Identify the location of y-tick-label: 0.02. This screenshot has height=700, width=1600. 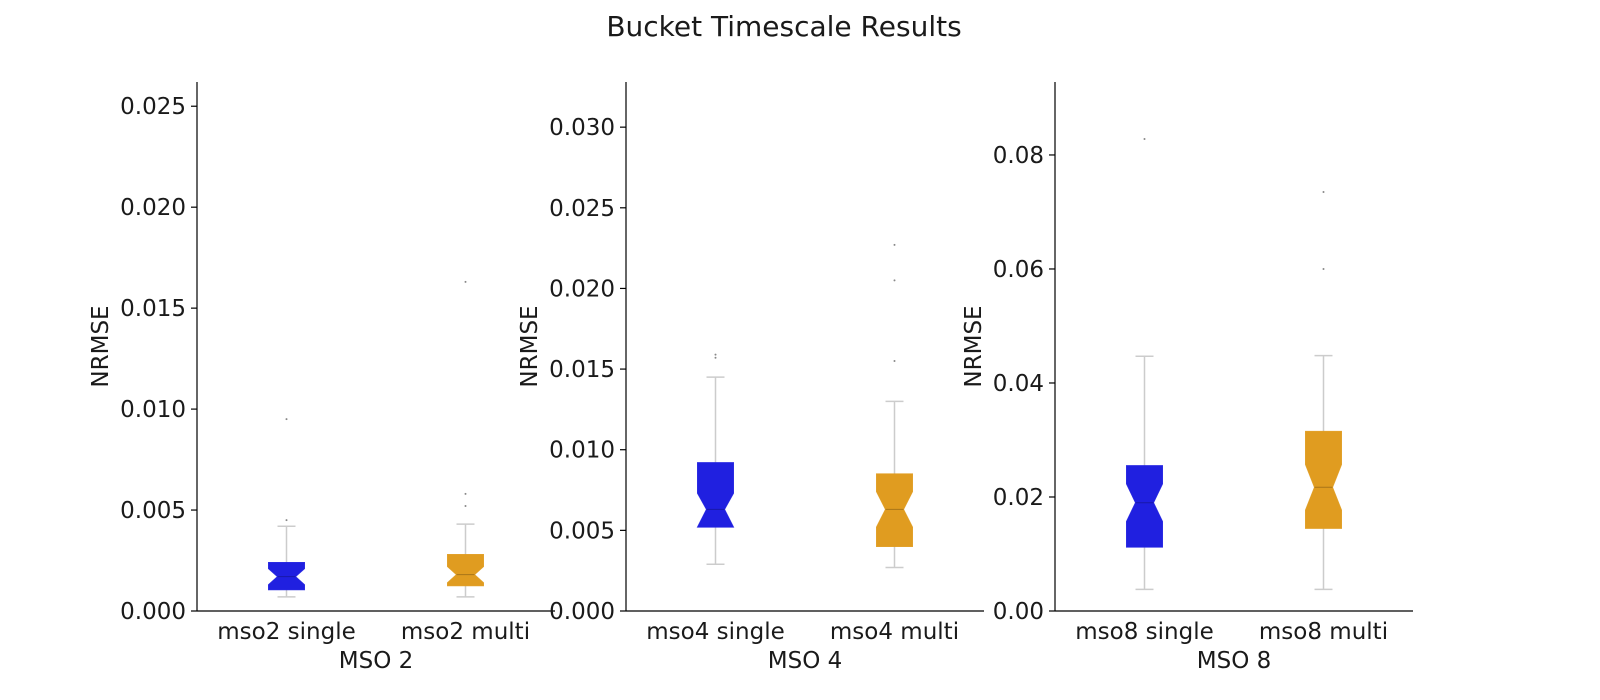
(1018, 498).